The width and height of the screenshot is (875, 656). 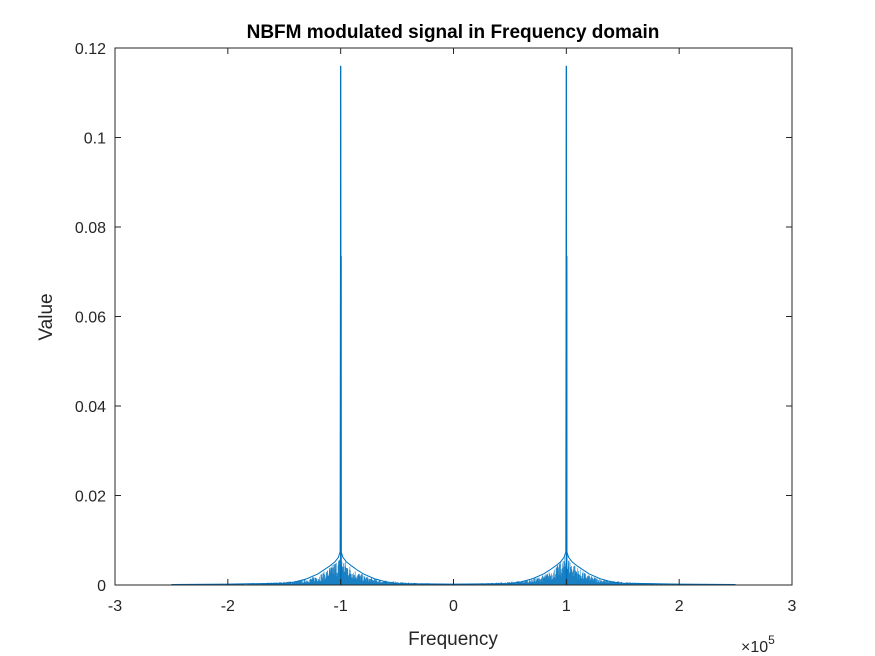 I want to click on y-tick-label: 0.04, so click(x=90, y=407).